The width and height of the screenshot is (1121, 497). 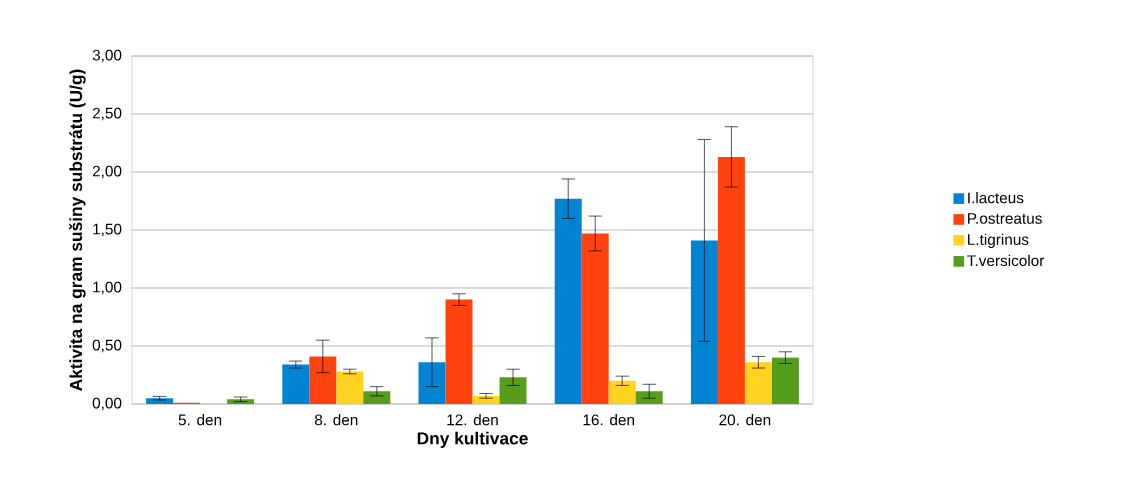 What do you see at coordinates (996, 198) in the screenshot?
I see `legend-label: I.lacteus` at bounding box center [996, 198].